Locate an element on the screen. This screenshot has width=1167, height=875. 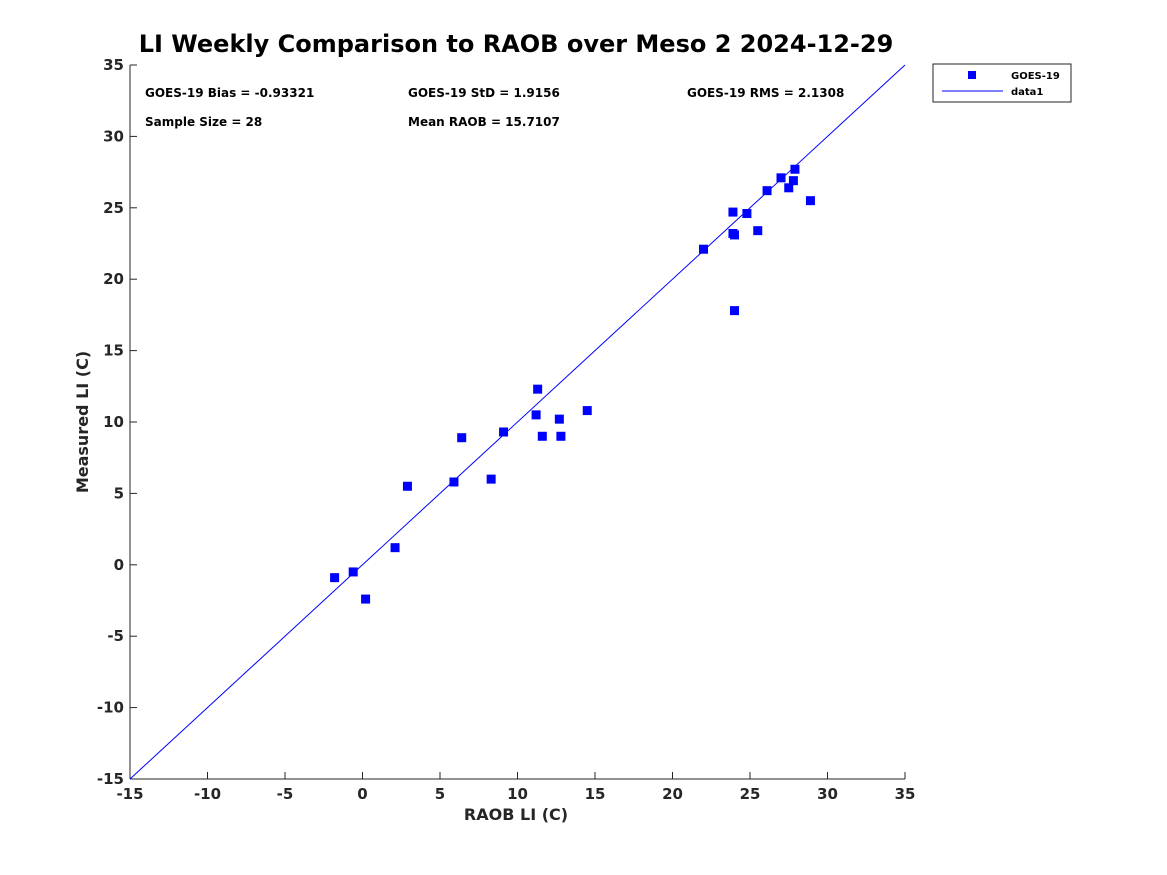
y-tick-label: 0 is located at coordinates (119, 565).